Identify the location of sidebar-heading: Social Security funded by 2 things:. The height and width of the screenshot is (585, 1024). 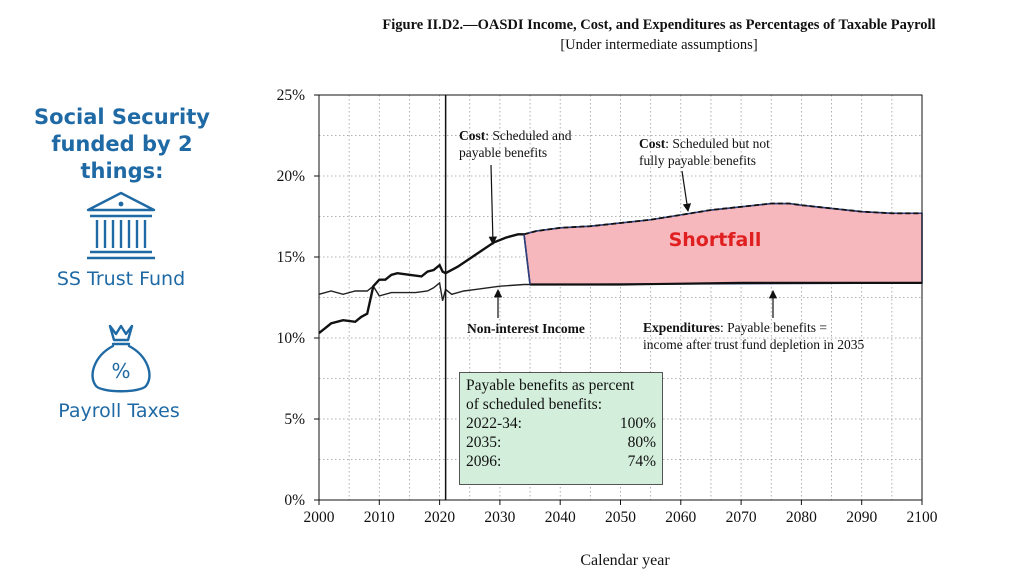
(122, 144).